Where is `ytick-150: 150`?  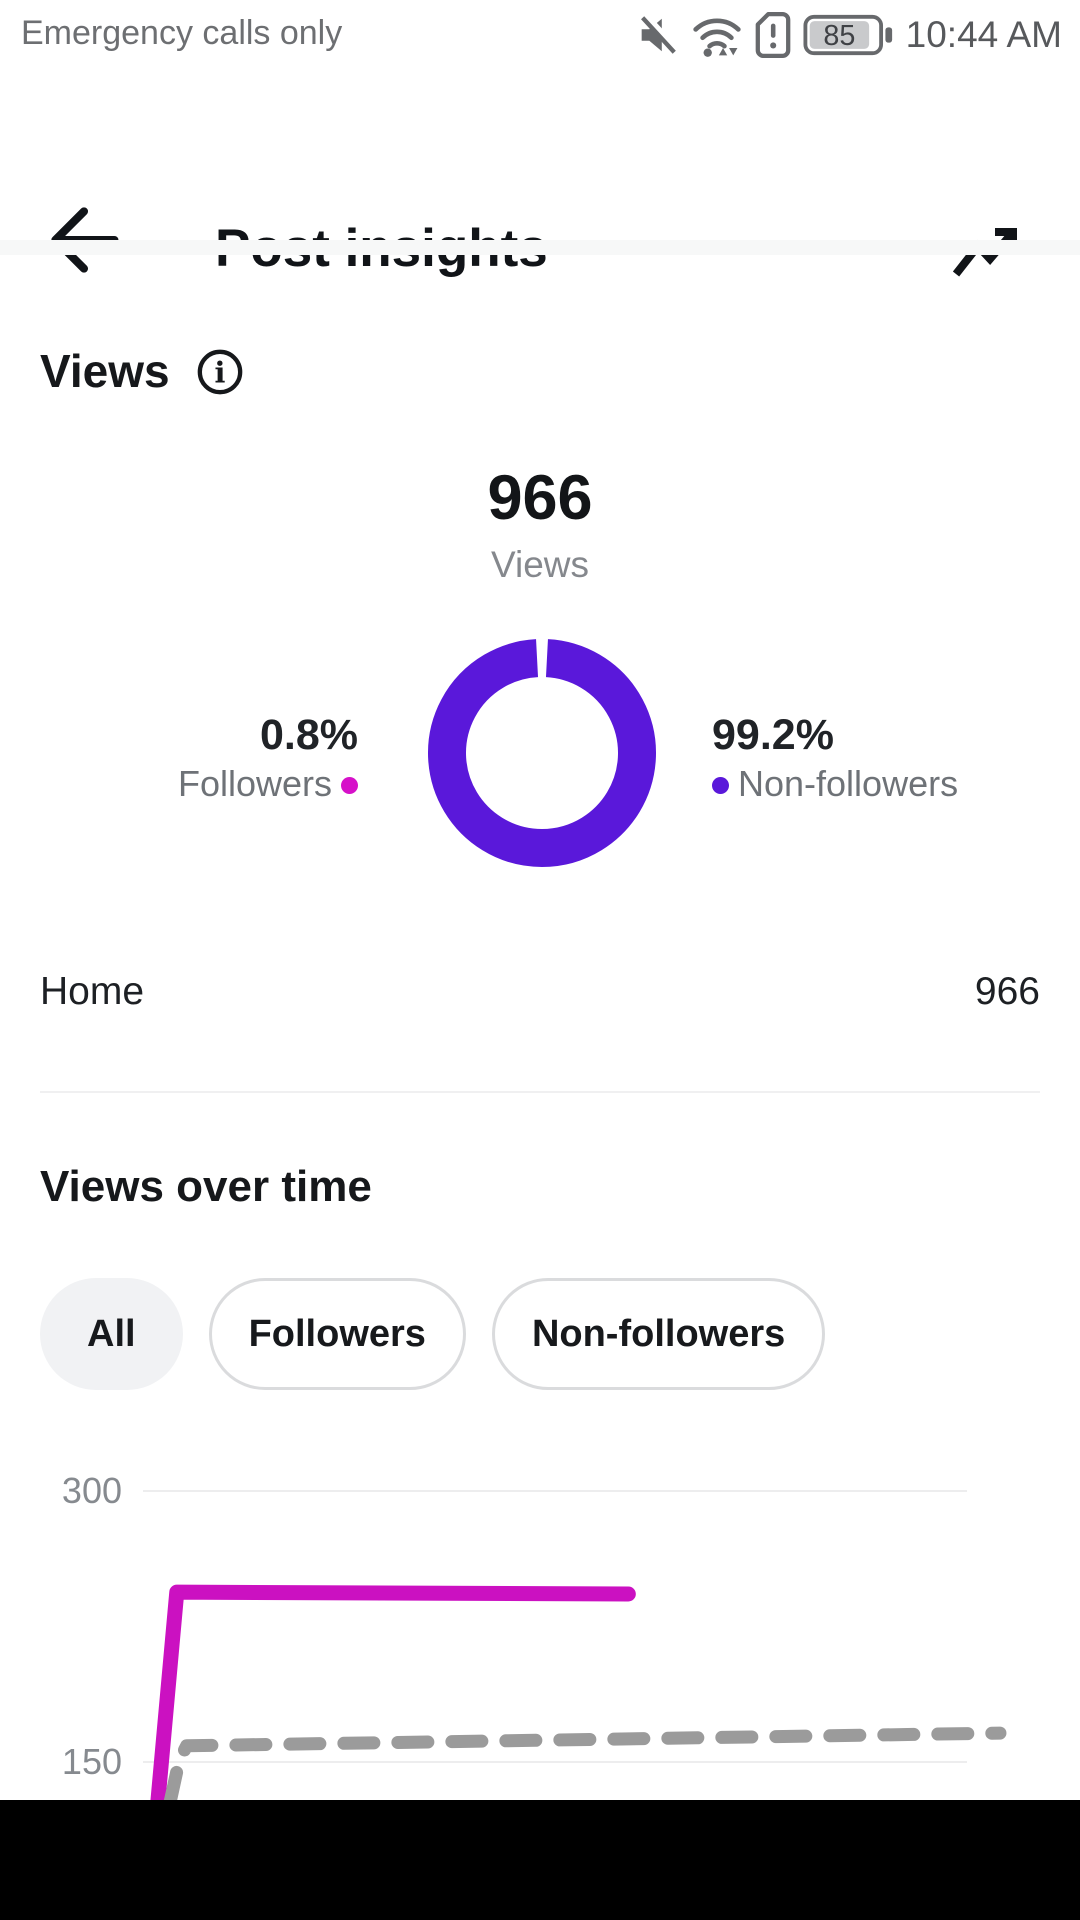
ytick-150: 150 is located at coordinates (91, 1761).